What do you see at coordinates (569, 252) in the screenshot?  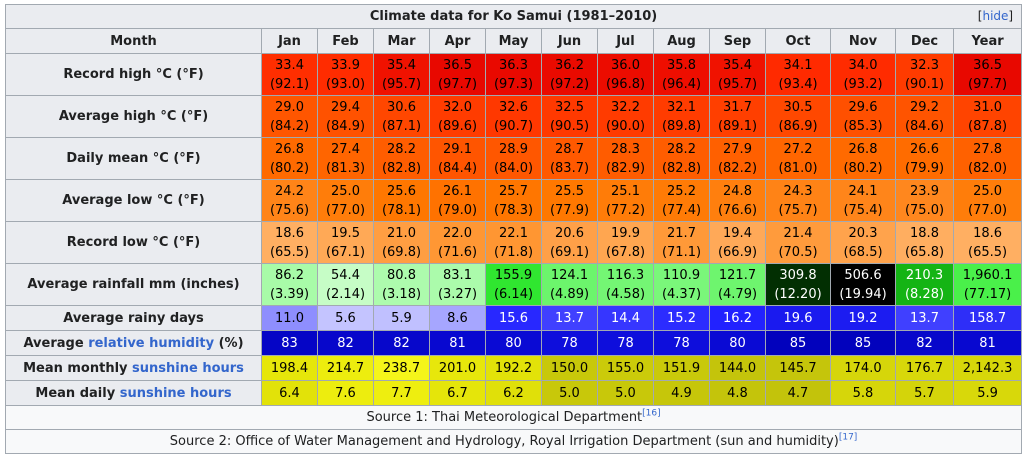 I see `cell-secondary-value: (69.1)` at bounding box center [569, 252].